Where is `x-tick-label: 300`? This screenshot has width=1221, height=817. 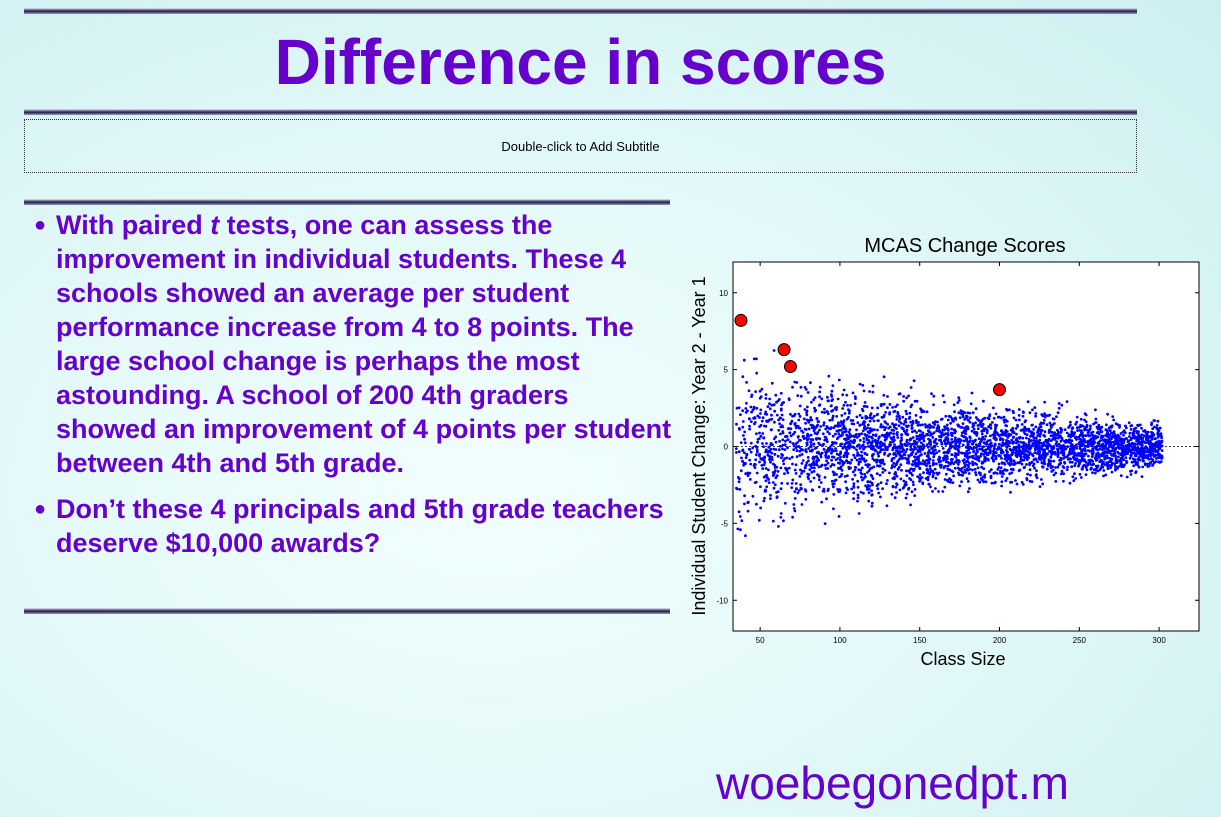
x-tick-label: 300 is located at coordinates (1159, 640).